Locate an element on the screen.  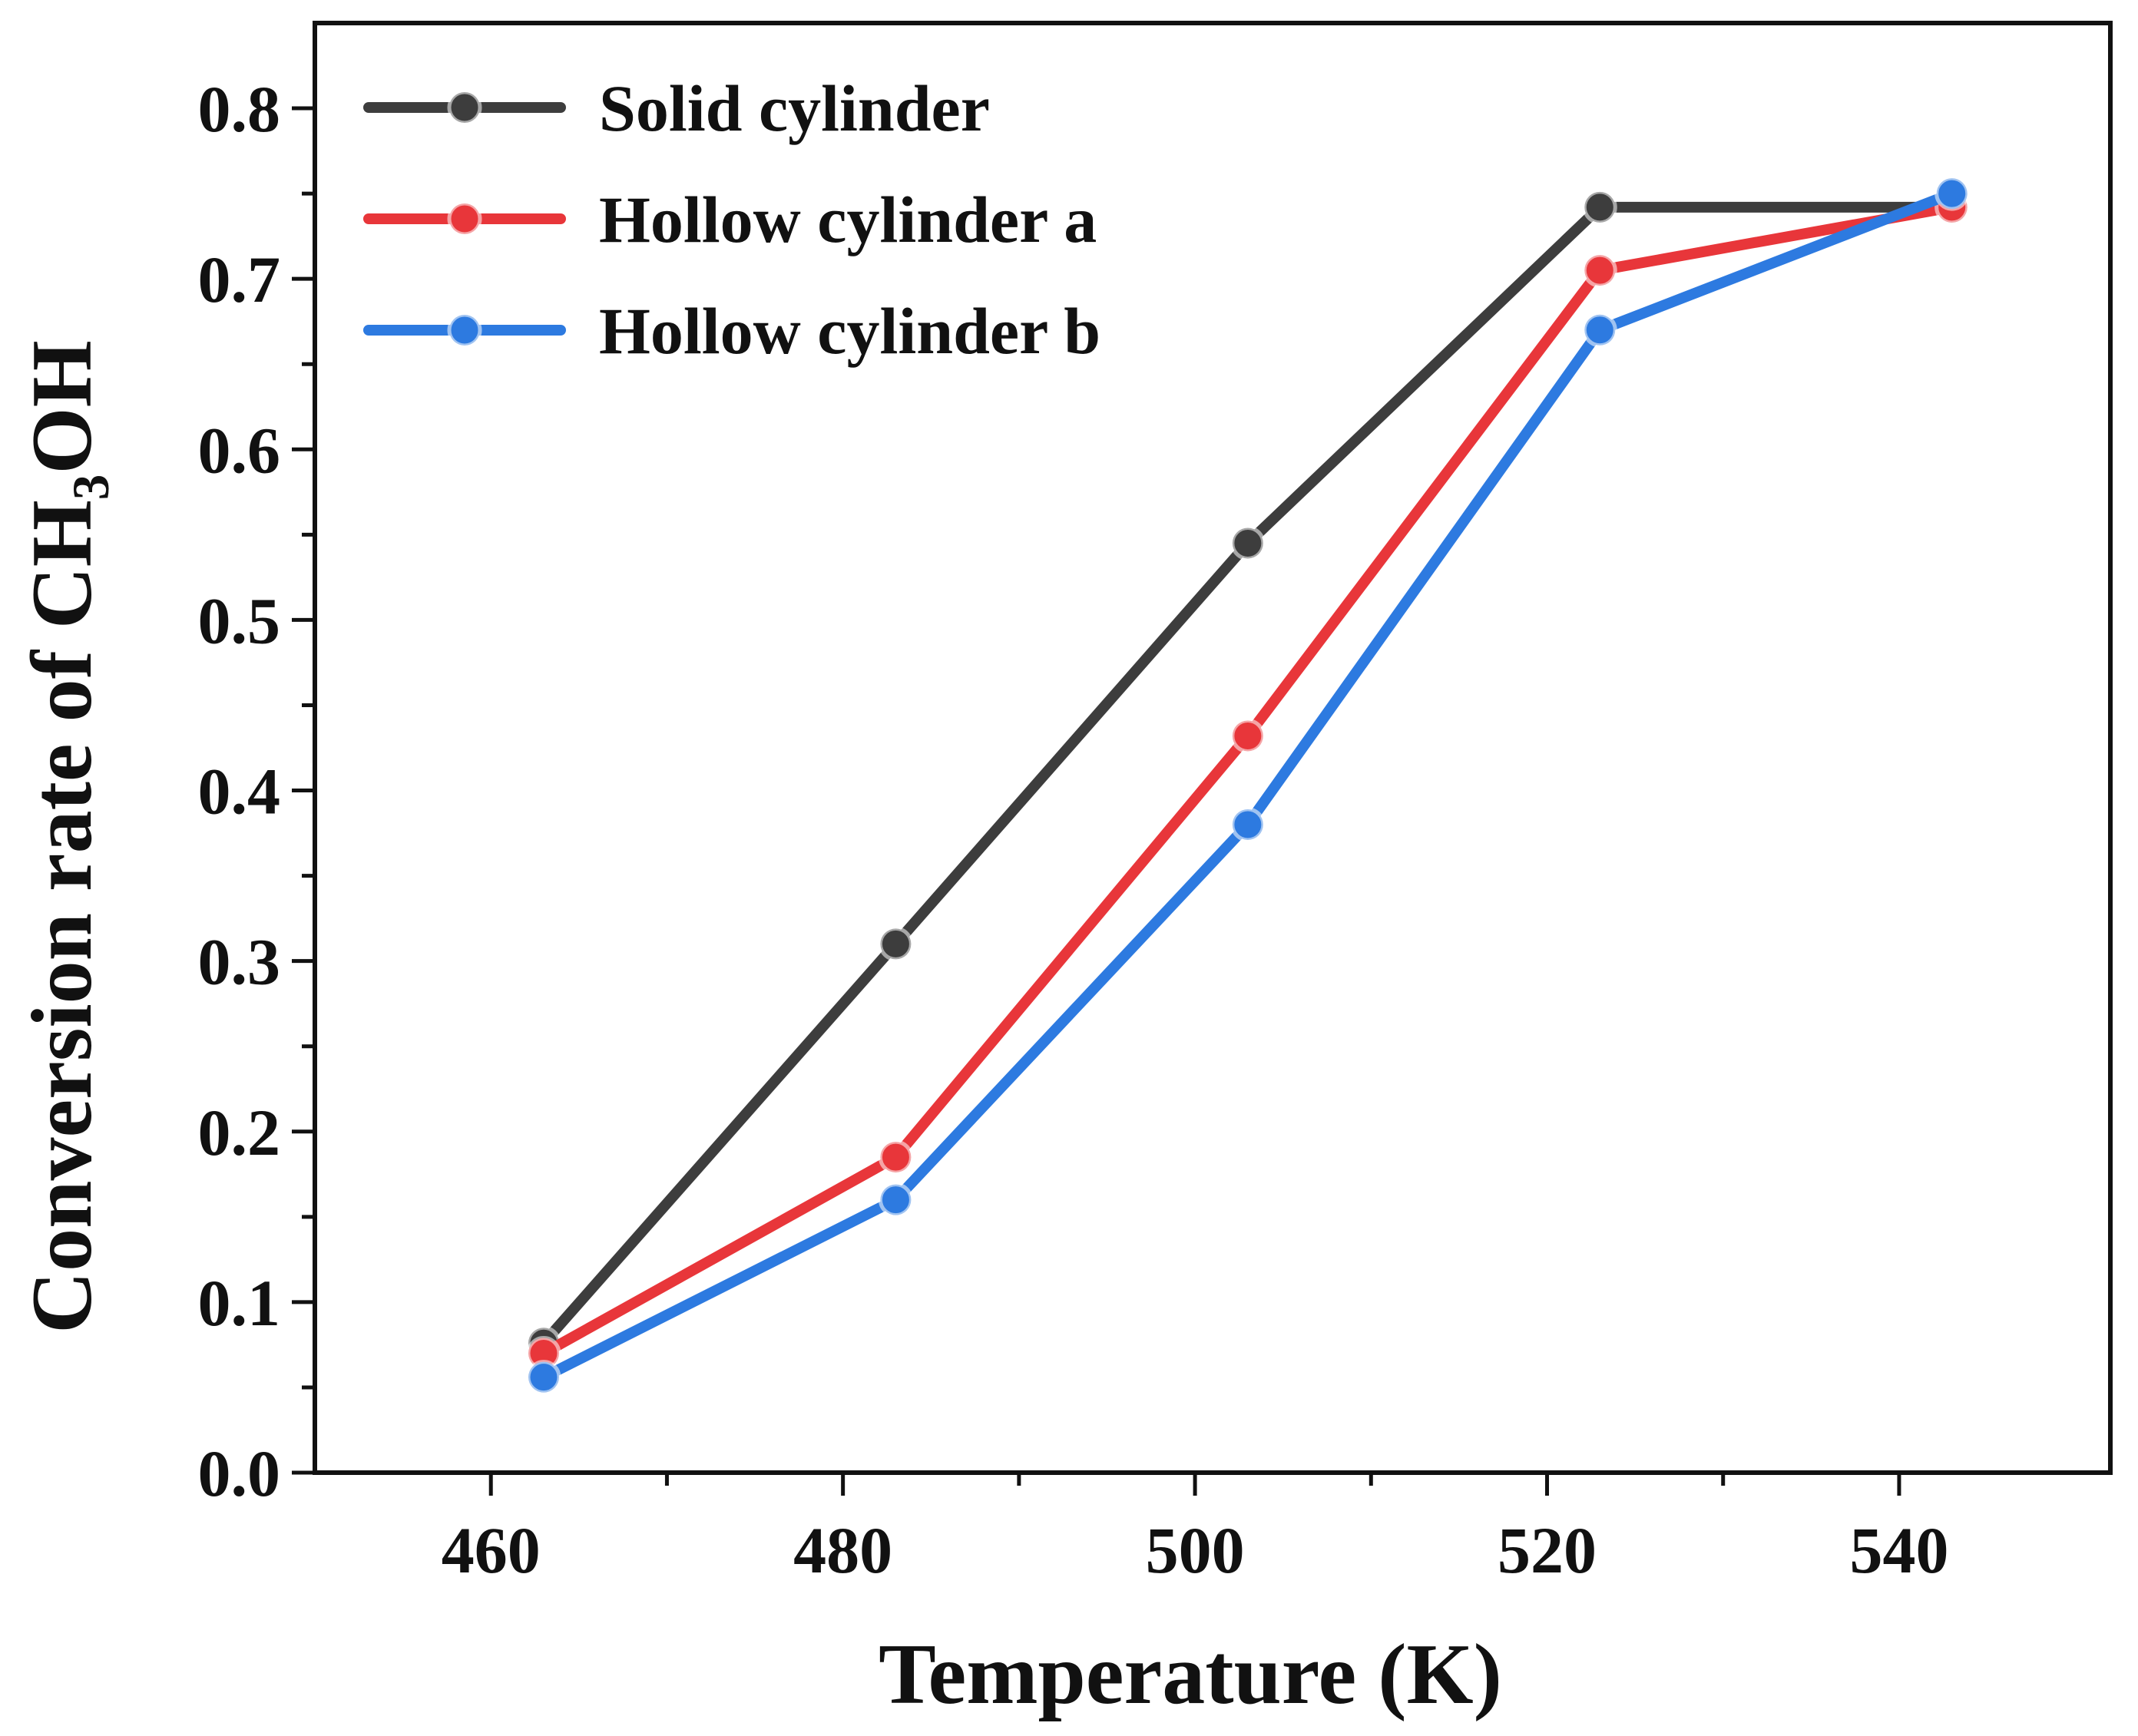
y-tick-label: 0.3 is located at coordinates (239, 962).